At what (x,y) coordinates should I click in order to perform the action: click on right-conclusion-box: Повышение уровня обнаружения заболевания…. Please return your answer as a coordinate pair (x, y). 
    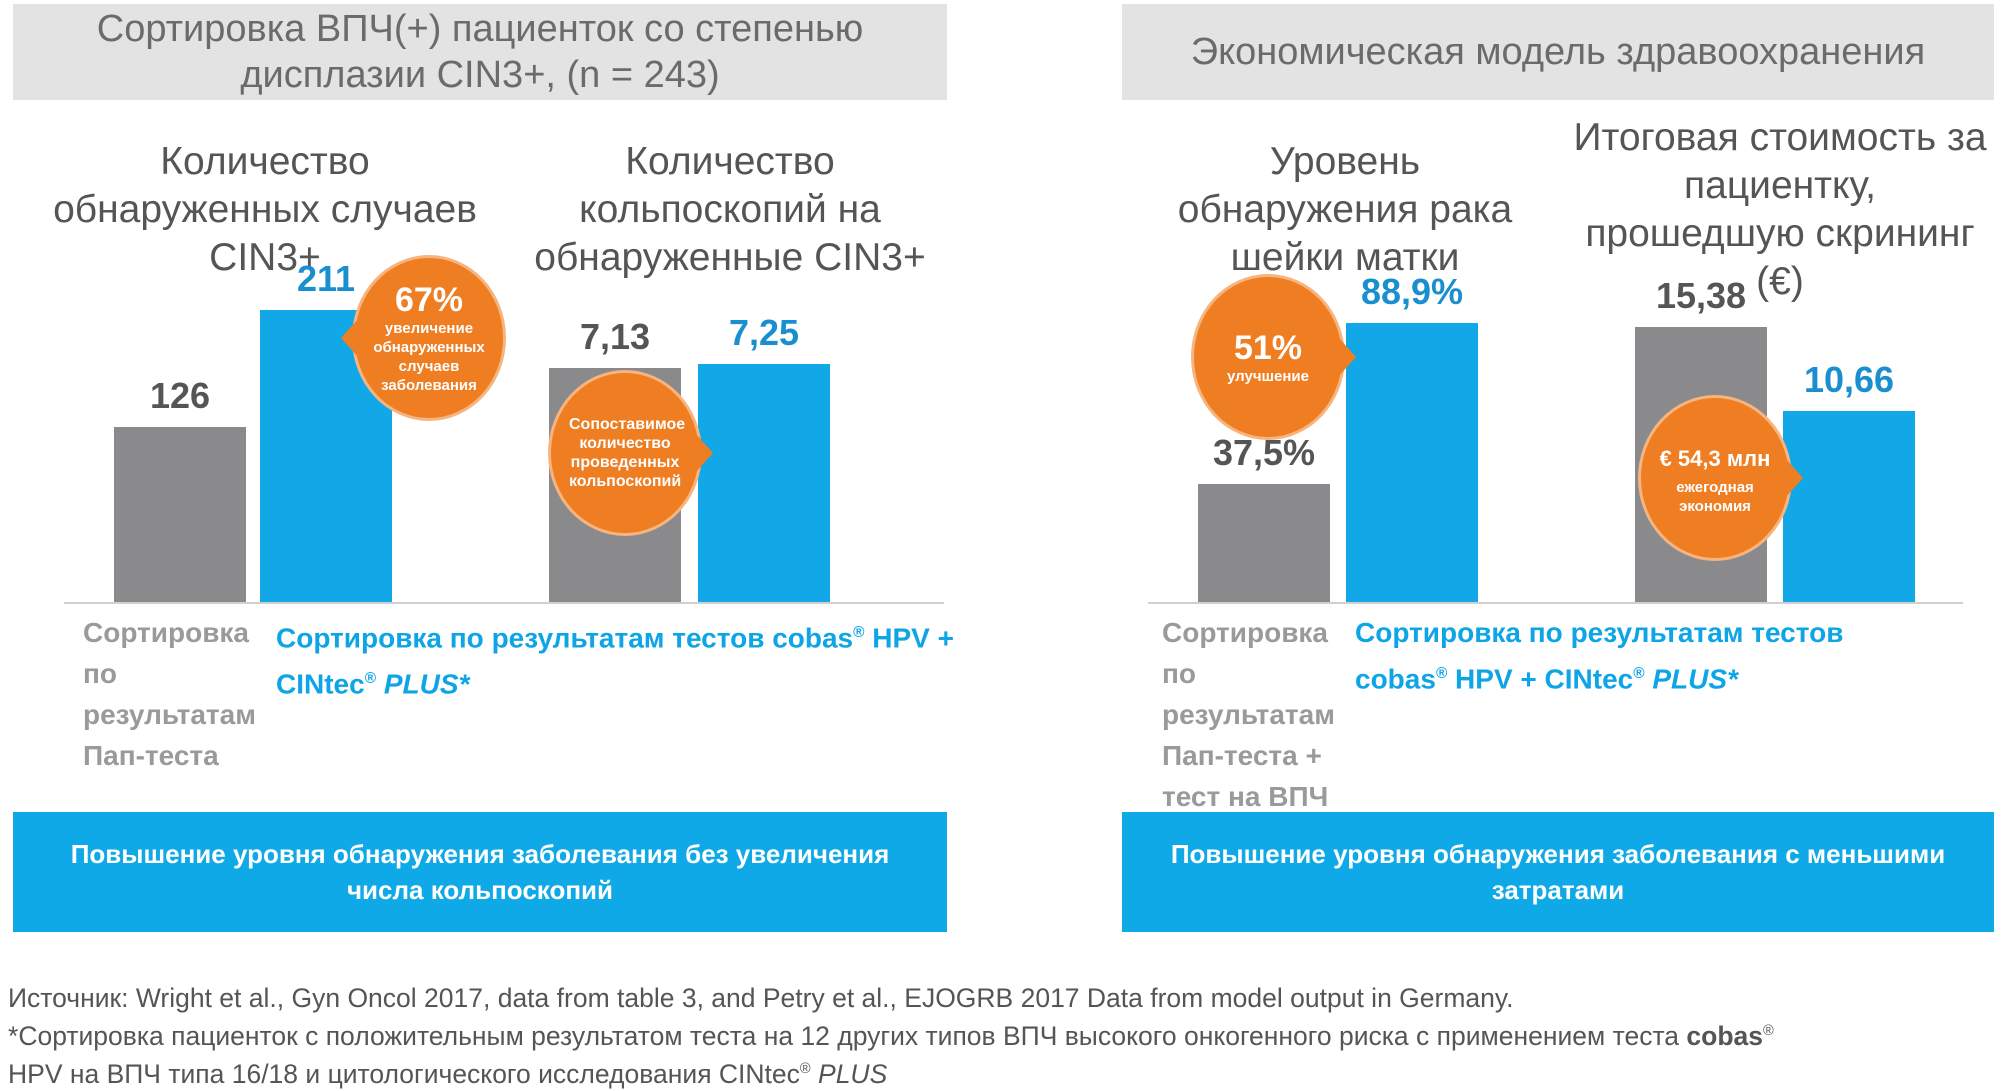
    Looking at the image, I should click on (1558, 872).